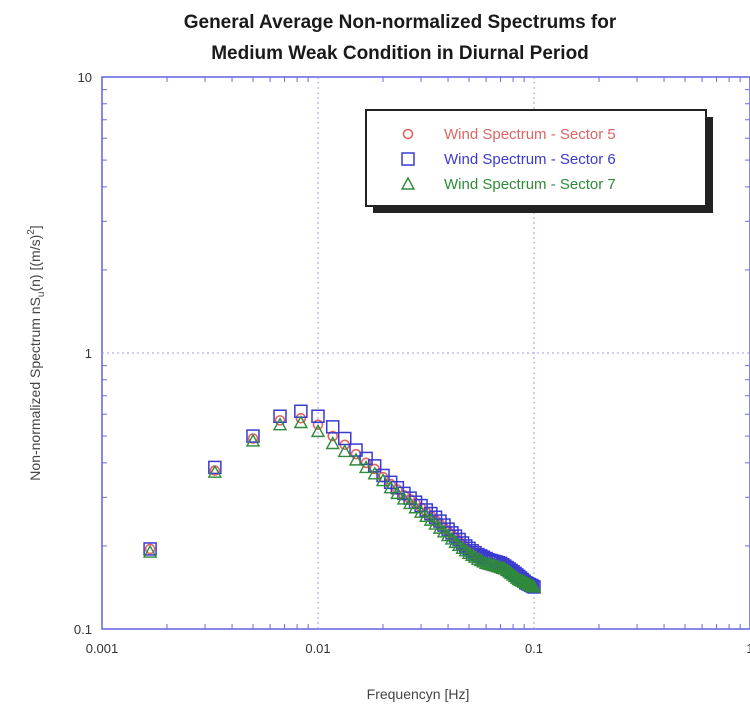 The width and height of the screenshot is (750, 709). What do you see at coordinates (88, 353) in the screenshot?
I see `y-tick-label: 1` at bounding box center [88, 353].